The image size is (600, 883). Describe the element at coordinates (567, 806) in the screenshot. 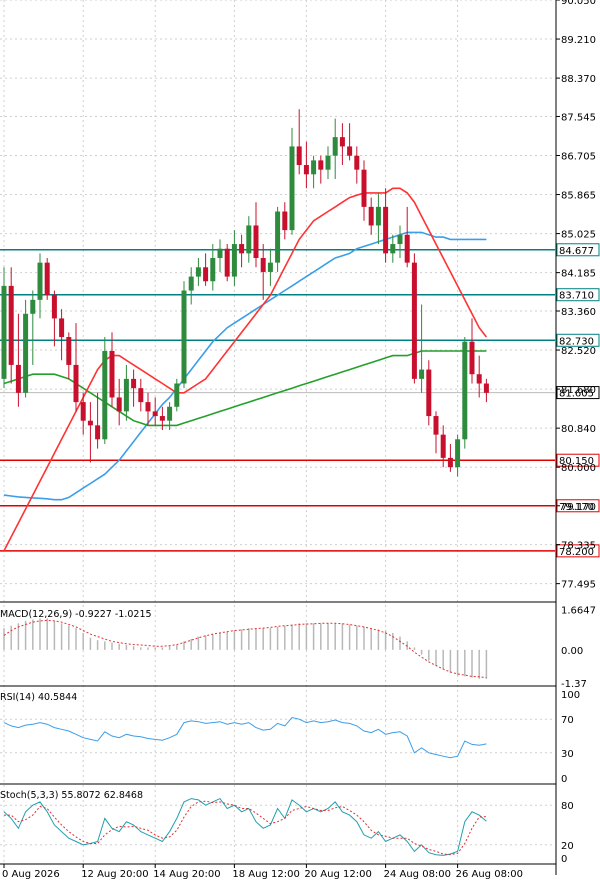

I see `stoch-tick-label: 80` at that location.